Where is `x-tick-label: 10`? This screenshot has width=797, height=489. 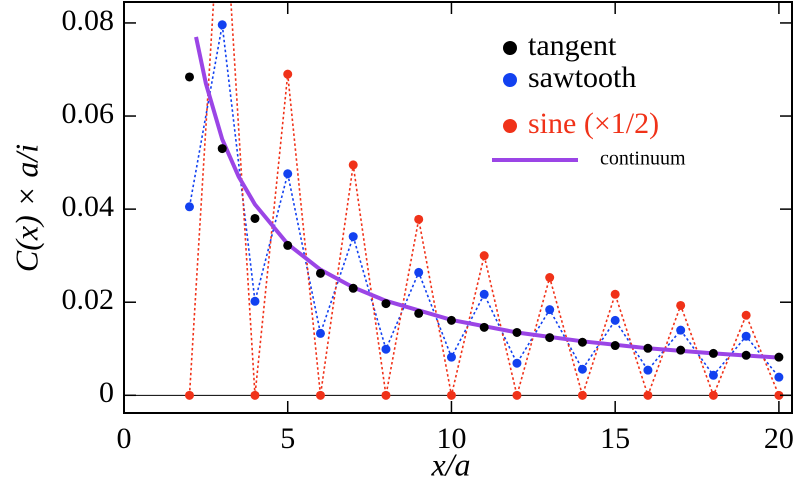 x-tick-label: 10 is located at coordinates (451, 438).